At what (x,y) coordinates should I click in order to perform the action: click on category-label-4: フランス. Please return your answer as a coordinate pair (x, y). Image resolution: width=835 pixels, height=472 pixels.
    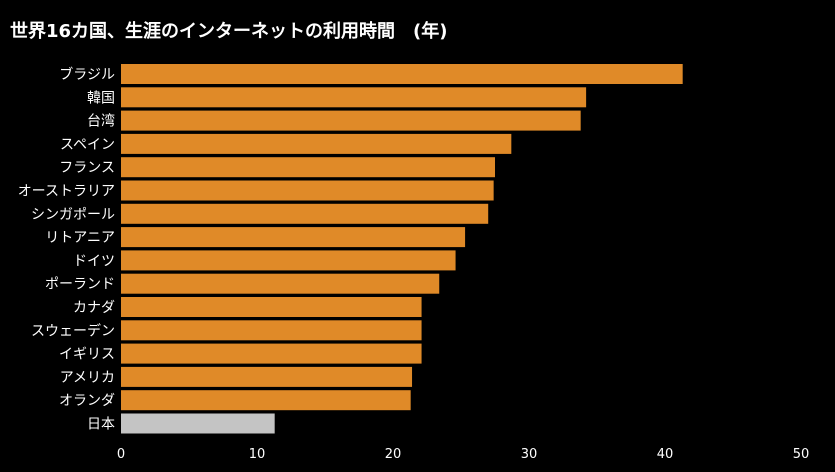
    Looking at the image, I should click on (87, 168).